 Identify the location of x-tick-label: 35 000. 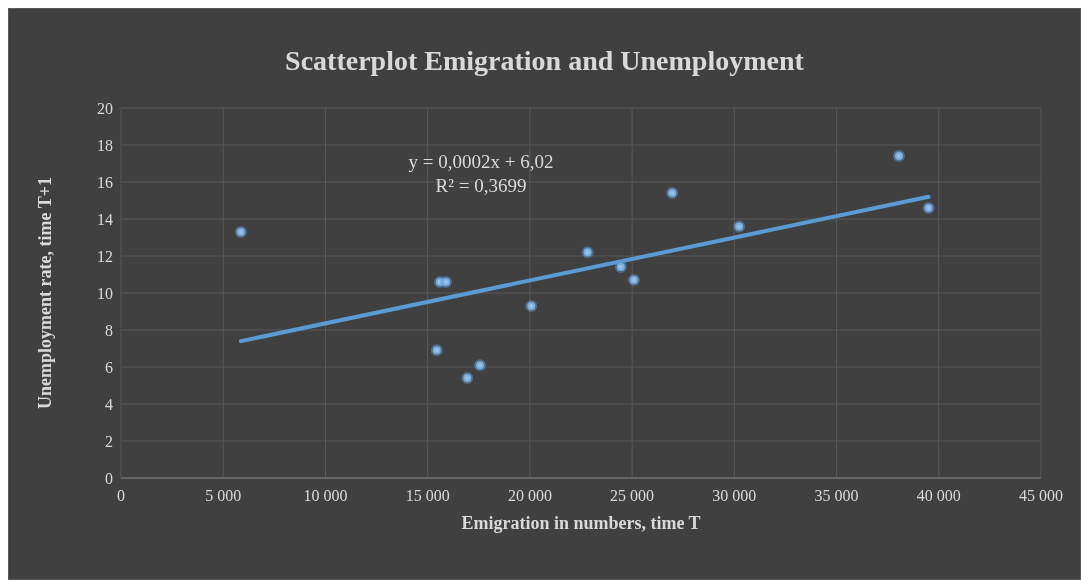
(836, 496).